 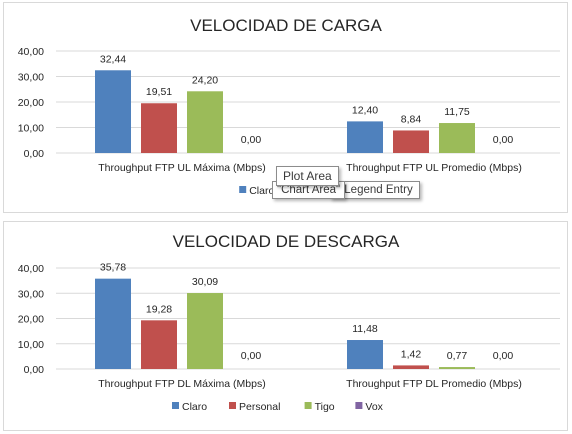 I want to click on data-label: 19,28, so click(x=159, y=309).